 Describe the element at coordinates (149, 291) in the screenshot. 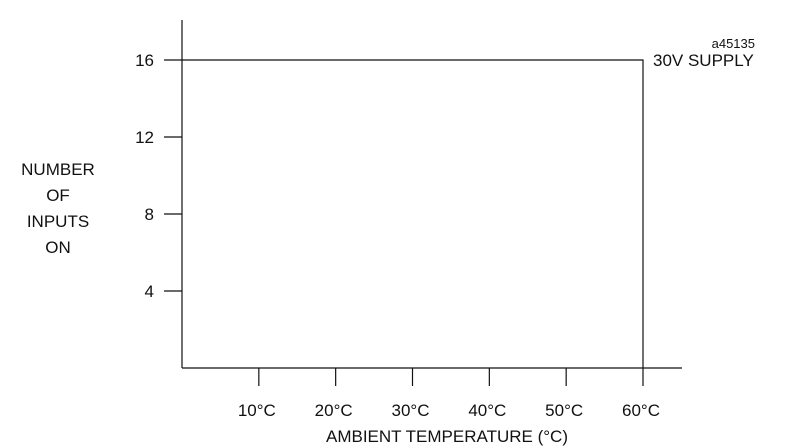

I see `y-tick-label-4: 4` at that location.